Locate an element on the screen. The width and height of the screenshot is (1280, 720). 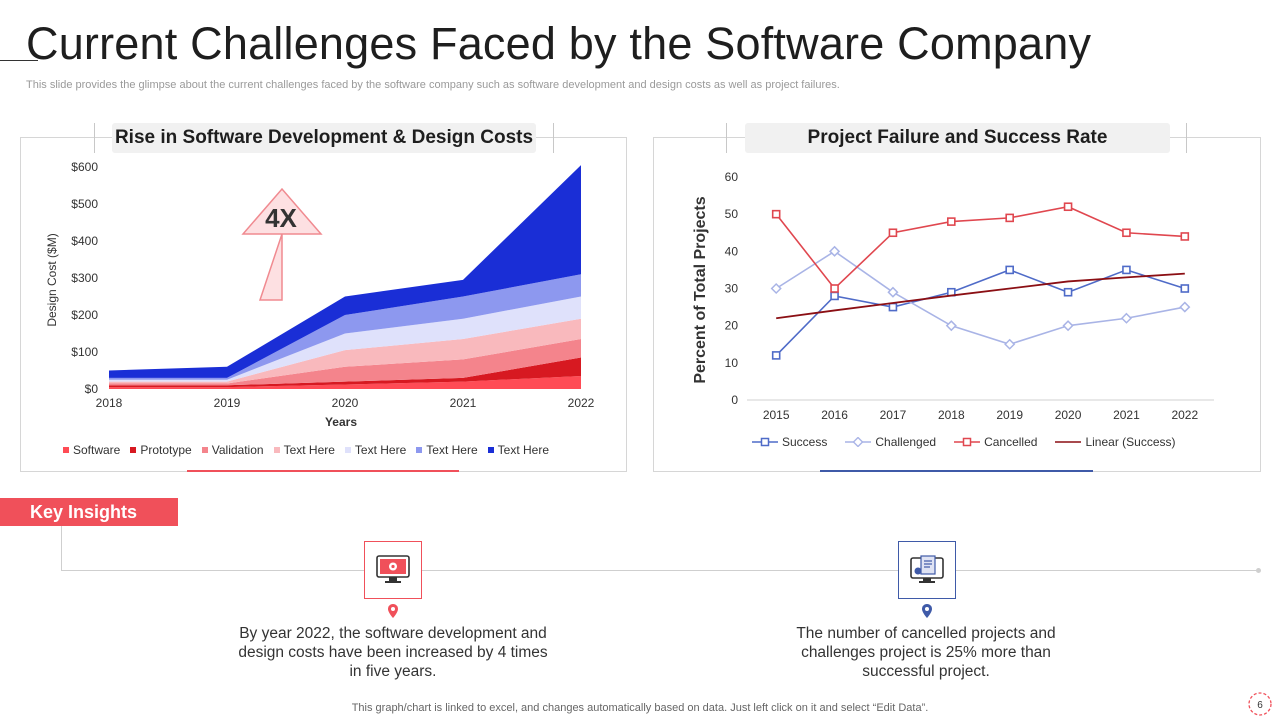
cost-legend-item: Prototype is located at coordinates (161, 450).